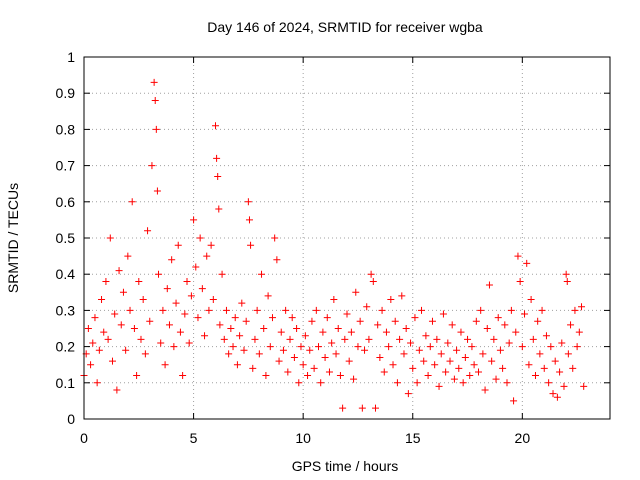 The image size is (640, 480). What do you see at coordinates (66, 93) in the screenshot?
I see `y-tick-label: 0.9` at bounding box center [66, 93].